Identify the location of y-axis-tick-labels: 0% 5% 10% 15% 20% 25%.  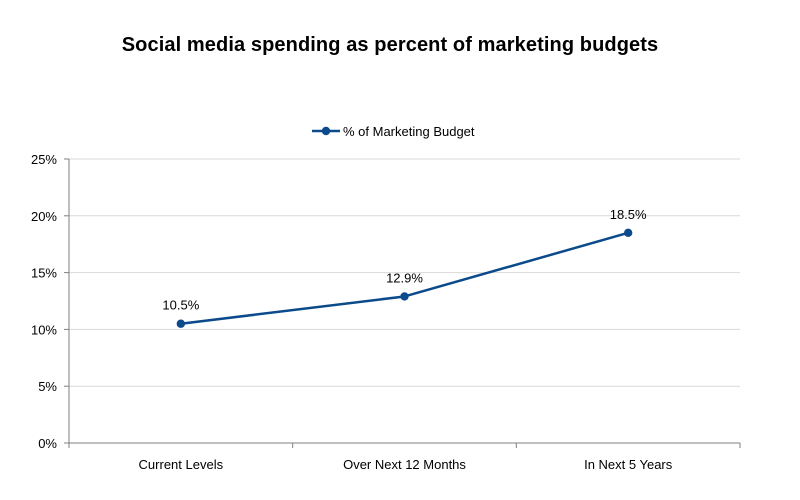
(44, 301).